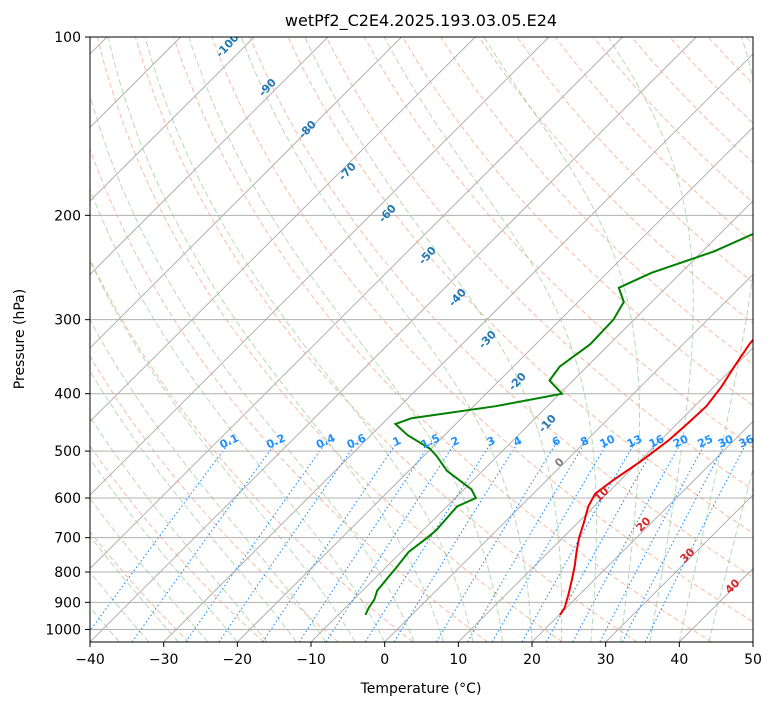 This screenshot has height=708, width=775. What do you see at coordinates (67, 603) in the screenshot?
I see `y-tick-label: 900` at bounding box center [67, 603].